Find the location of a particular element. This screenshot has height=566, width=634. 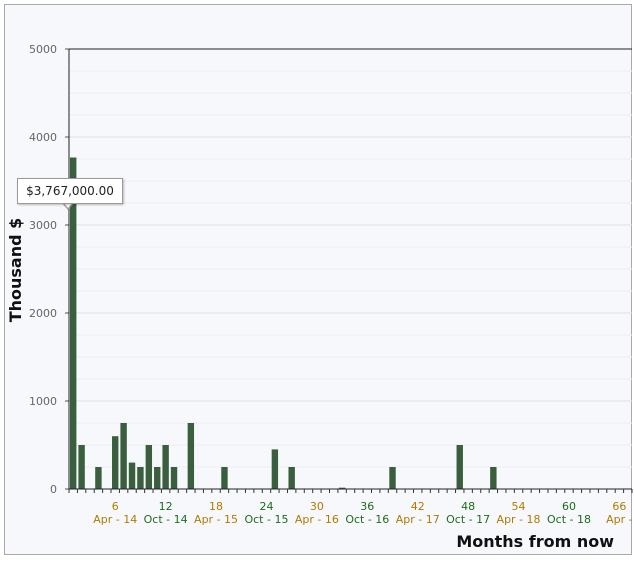

y-axis-title: Thousand $ is located at coordinates (15, 270).